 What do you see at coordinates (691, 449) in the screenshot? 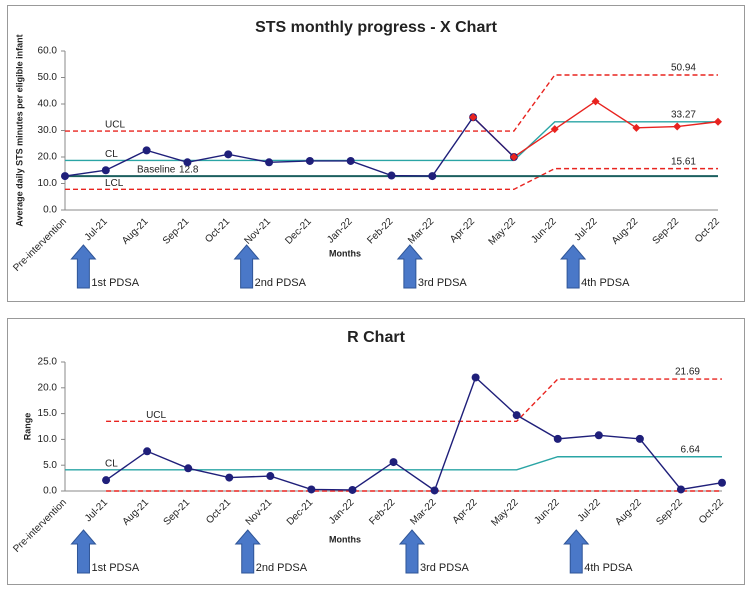
I see `line-value-label: 6.64` at bounding box center [691, 449].